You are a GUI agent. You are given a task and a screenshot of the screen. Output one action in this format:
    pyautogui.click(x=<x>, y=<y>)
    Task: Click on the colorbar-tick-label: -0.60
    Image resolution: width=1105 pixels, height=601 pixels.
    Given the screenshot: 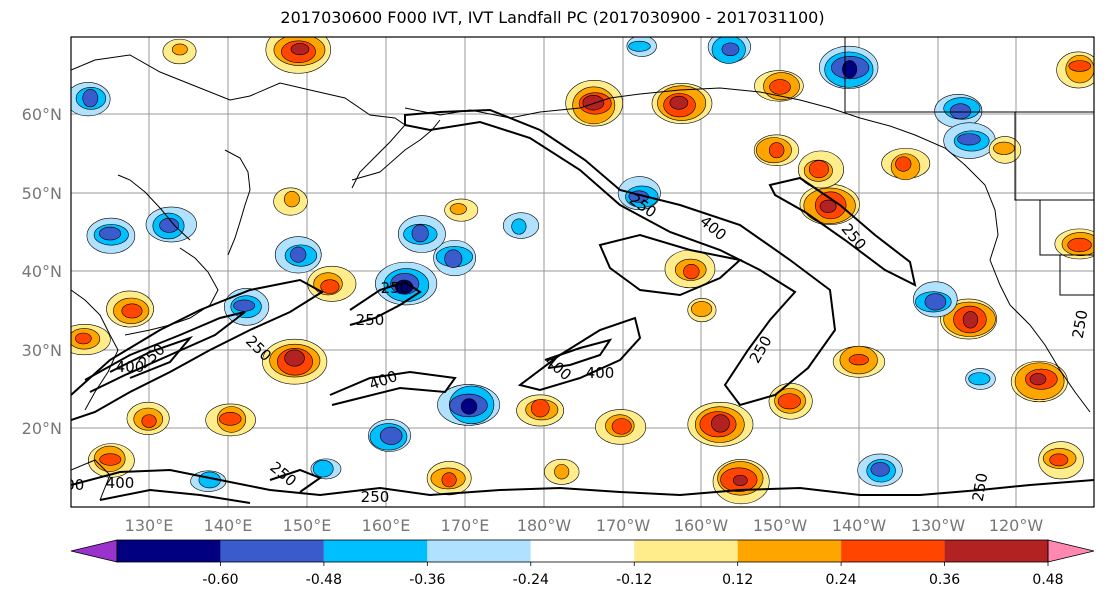 What is the action you would take?
    pyautogui.click(x=220, y=580)
    